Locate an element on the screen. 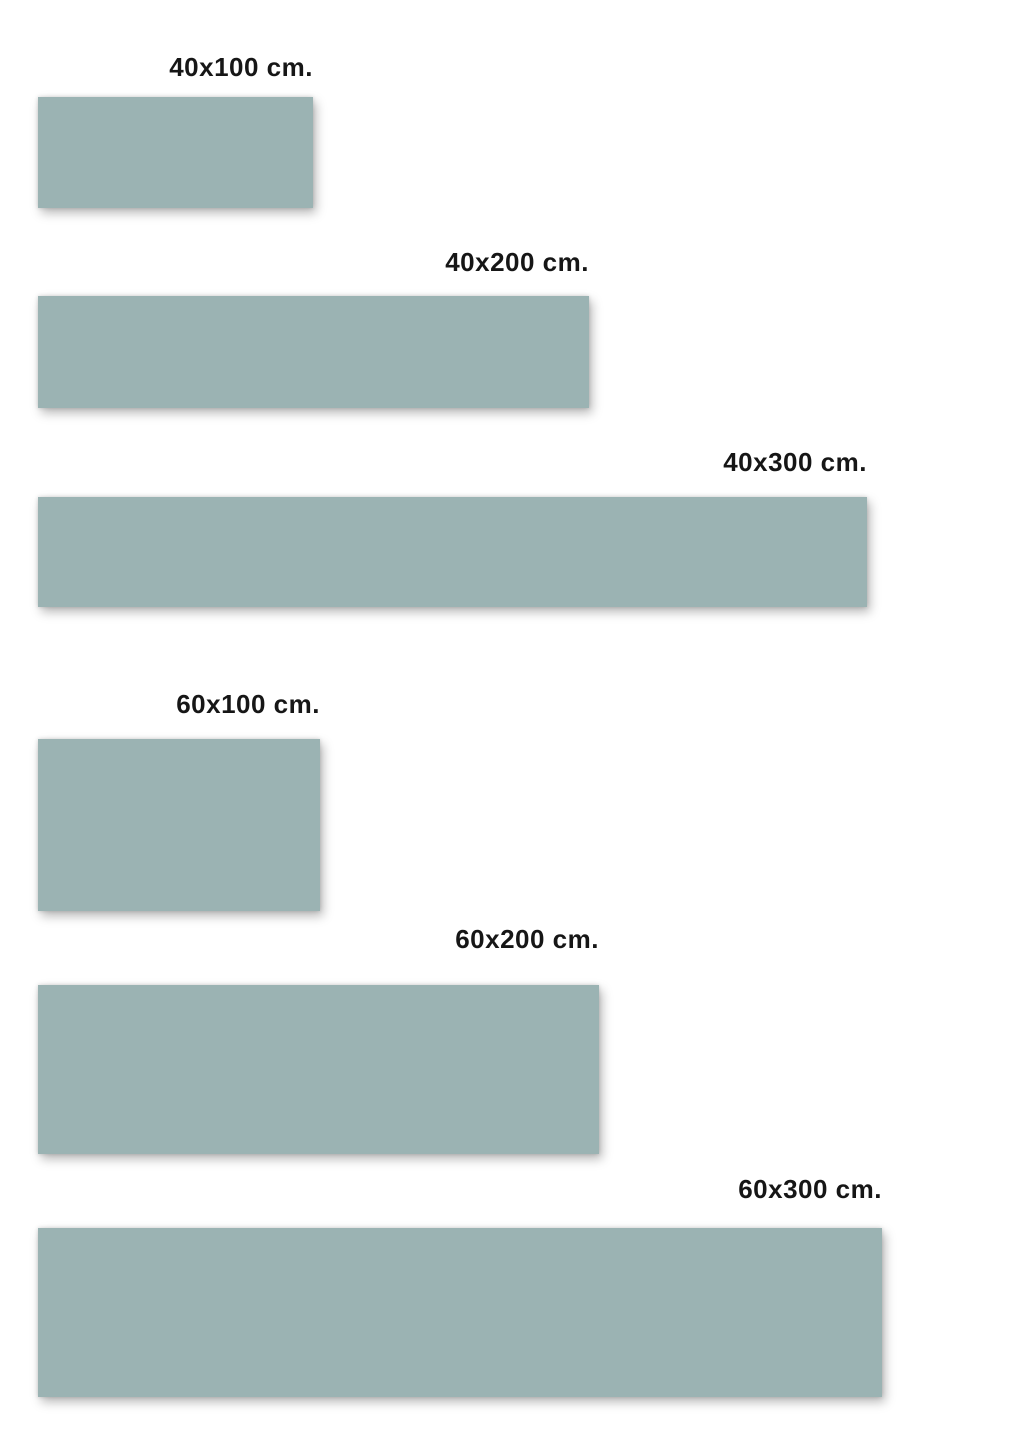 The width and height of the screenshot is (1024, 1451). size-label: 40x200 cm. is located at coordinates (517, 262).